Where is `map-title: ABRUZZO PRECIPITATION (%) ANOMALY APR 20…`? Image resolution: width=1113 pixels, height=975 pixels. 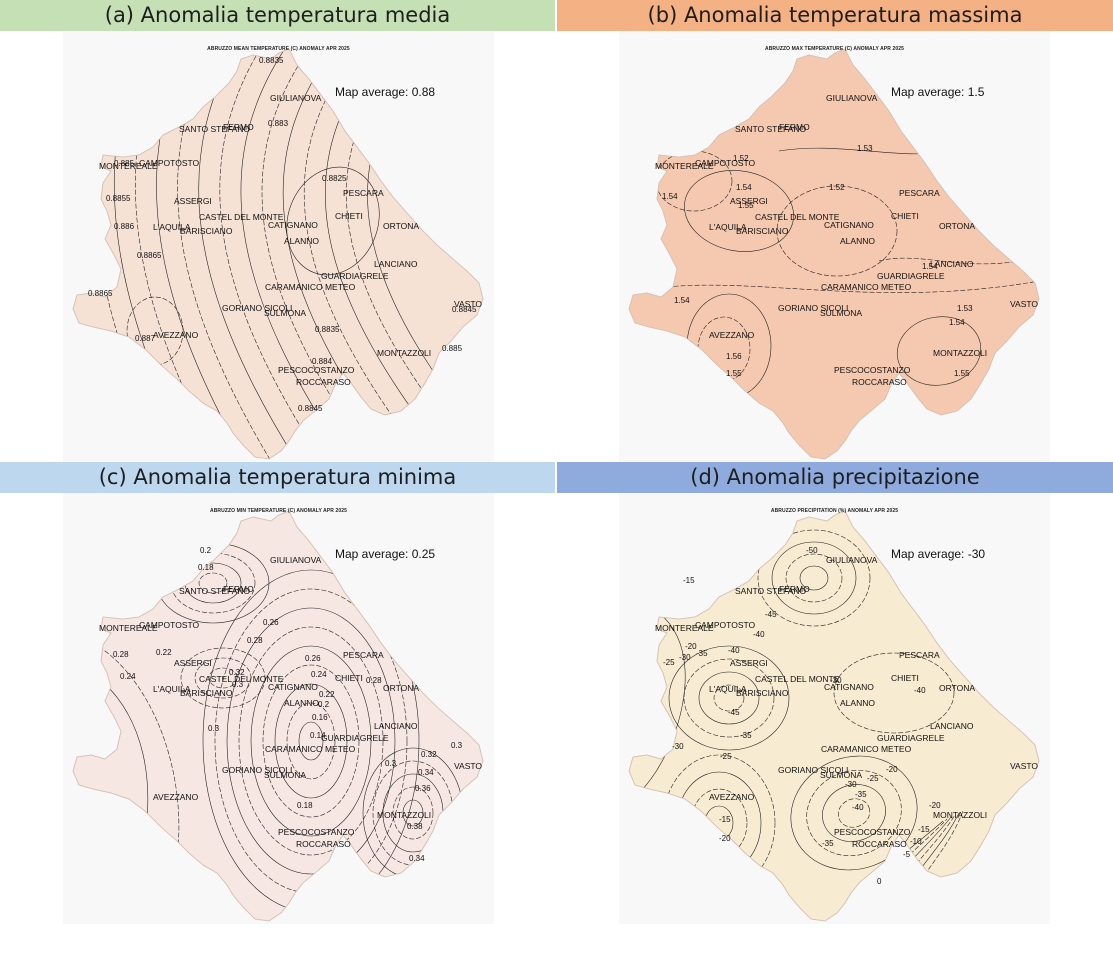 map-title: ABRUZZO PRECIPITATION (%) ANOMALY APR 20… is located at coordinates (834, 511).